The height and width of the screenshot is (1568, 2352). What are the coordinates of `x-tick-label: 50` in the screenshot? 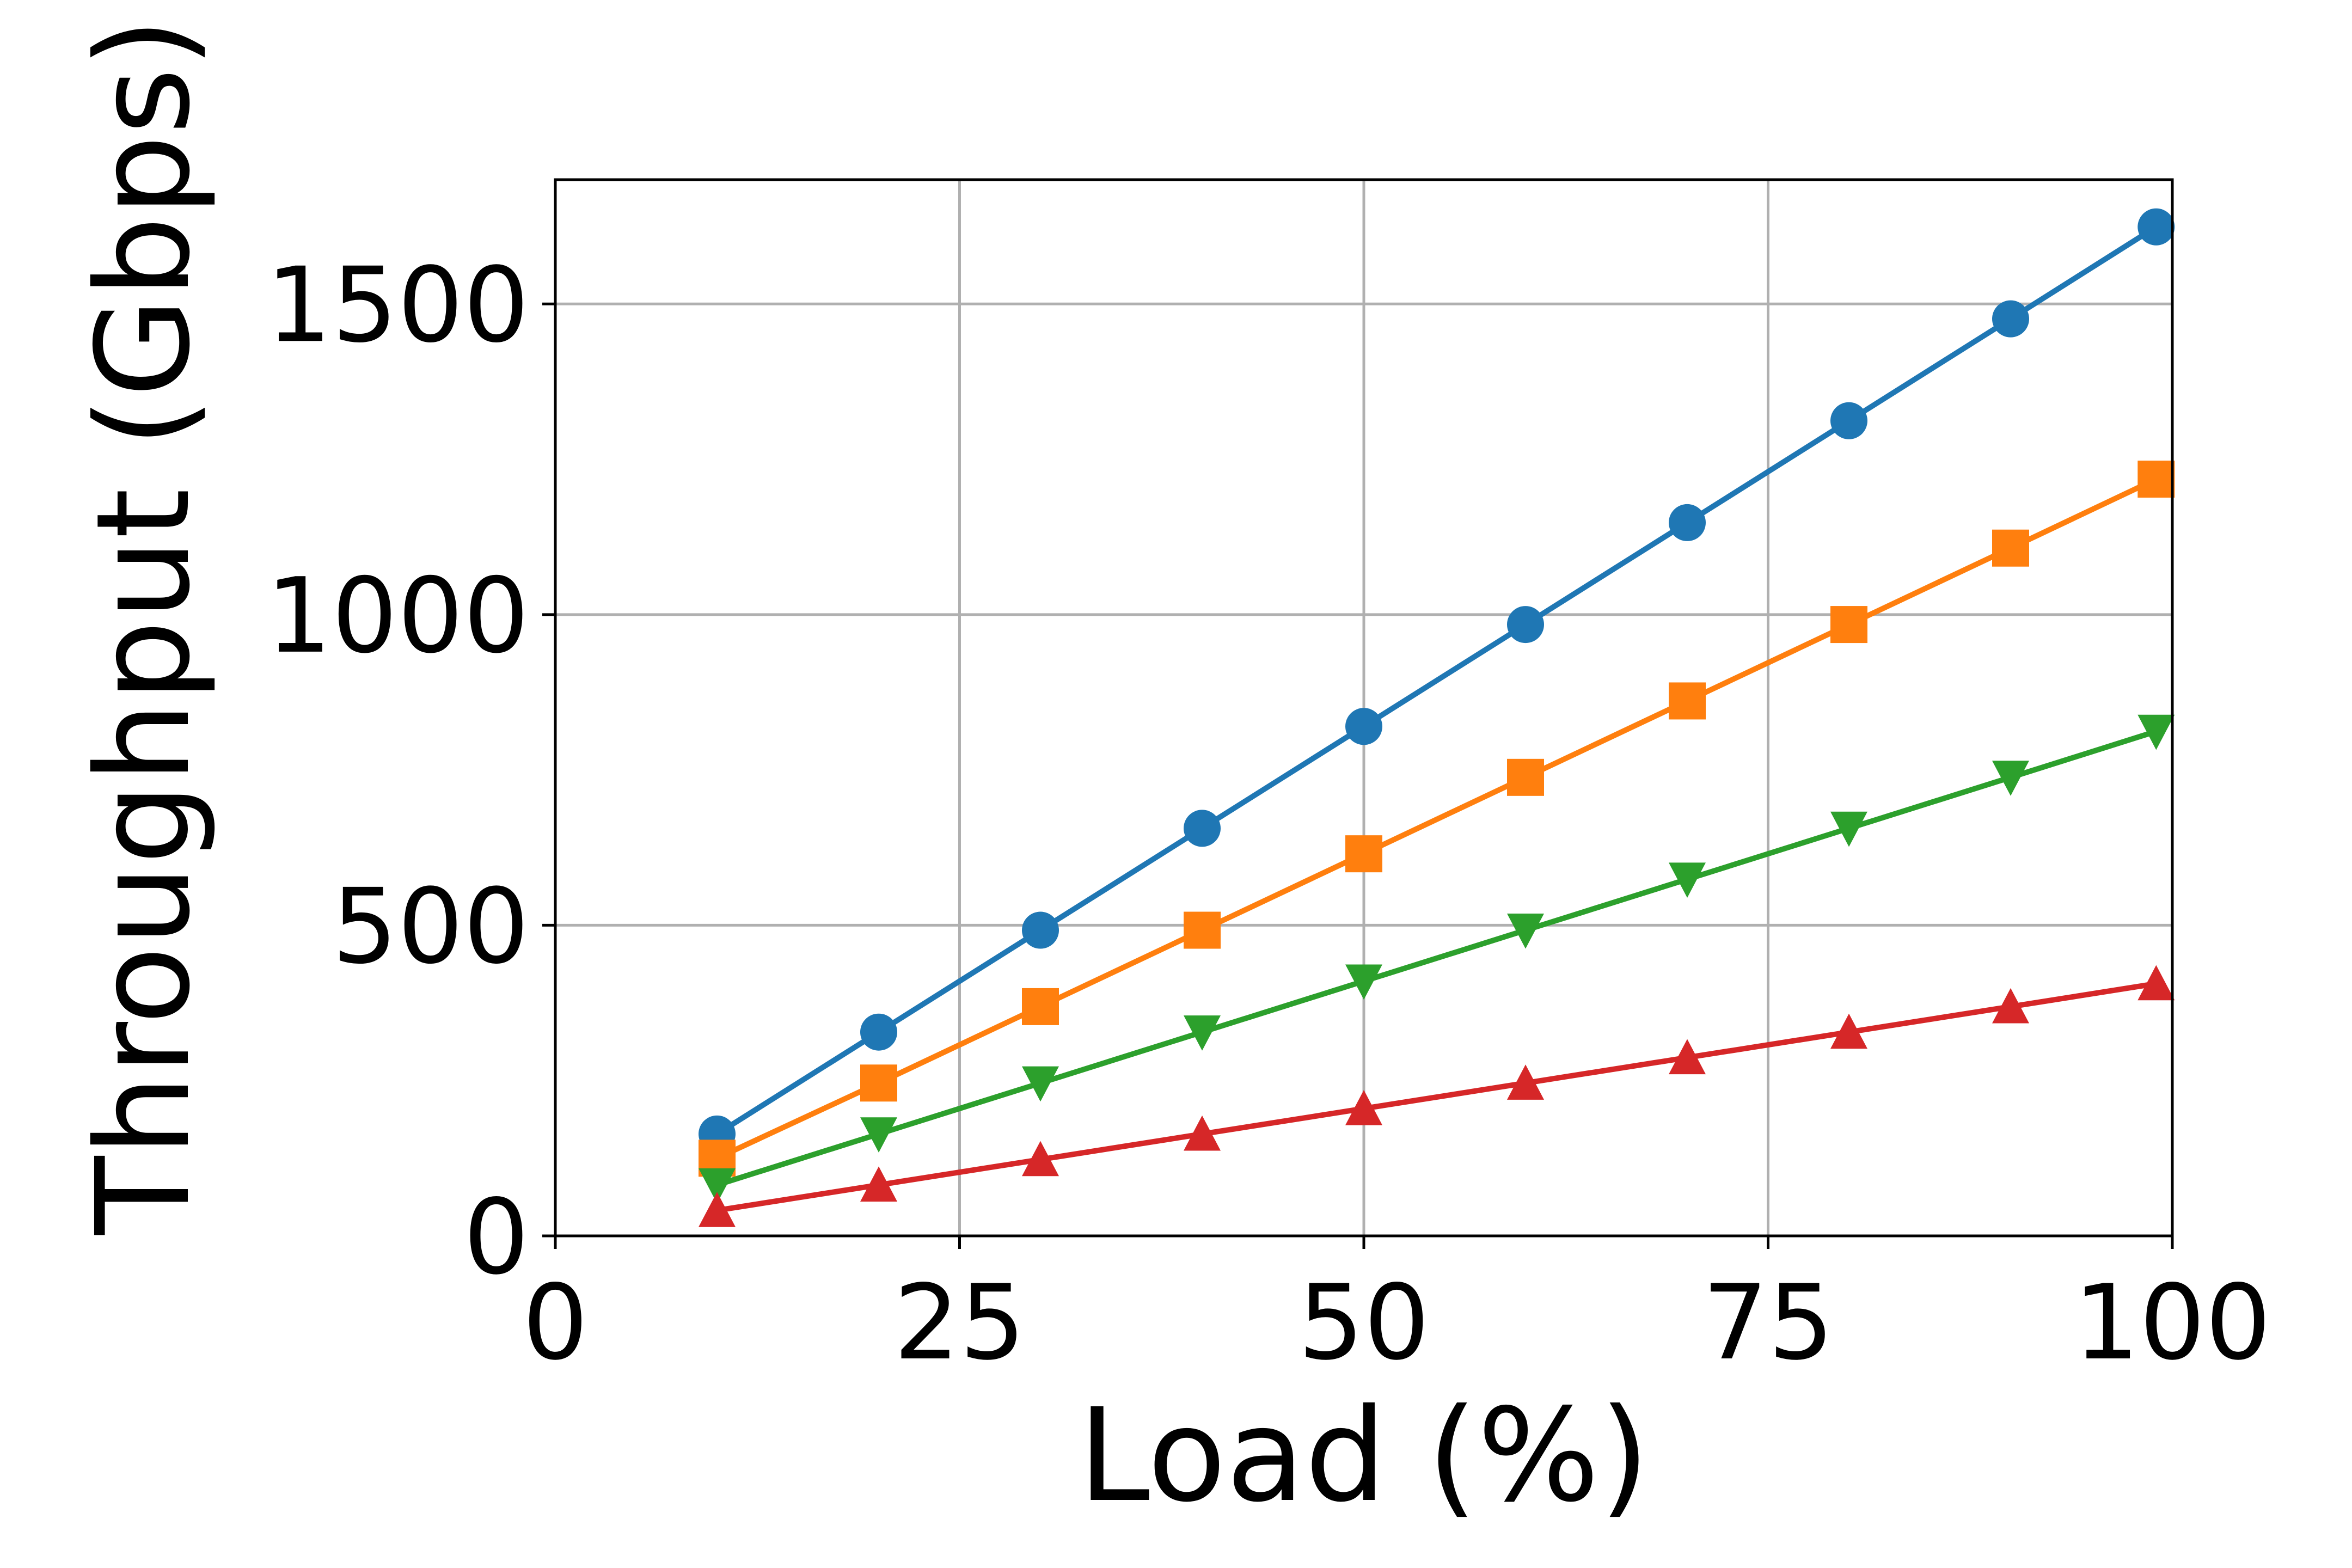 It's located at (1364, 1323).